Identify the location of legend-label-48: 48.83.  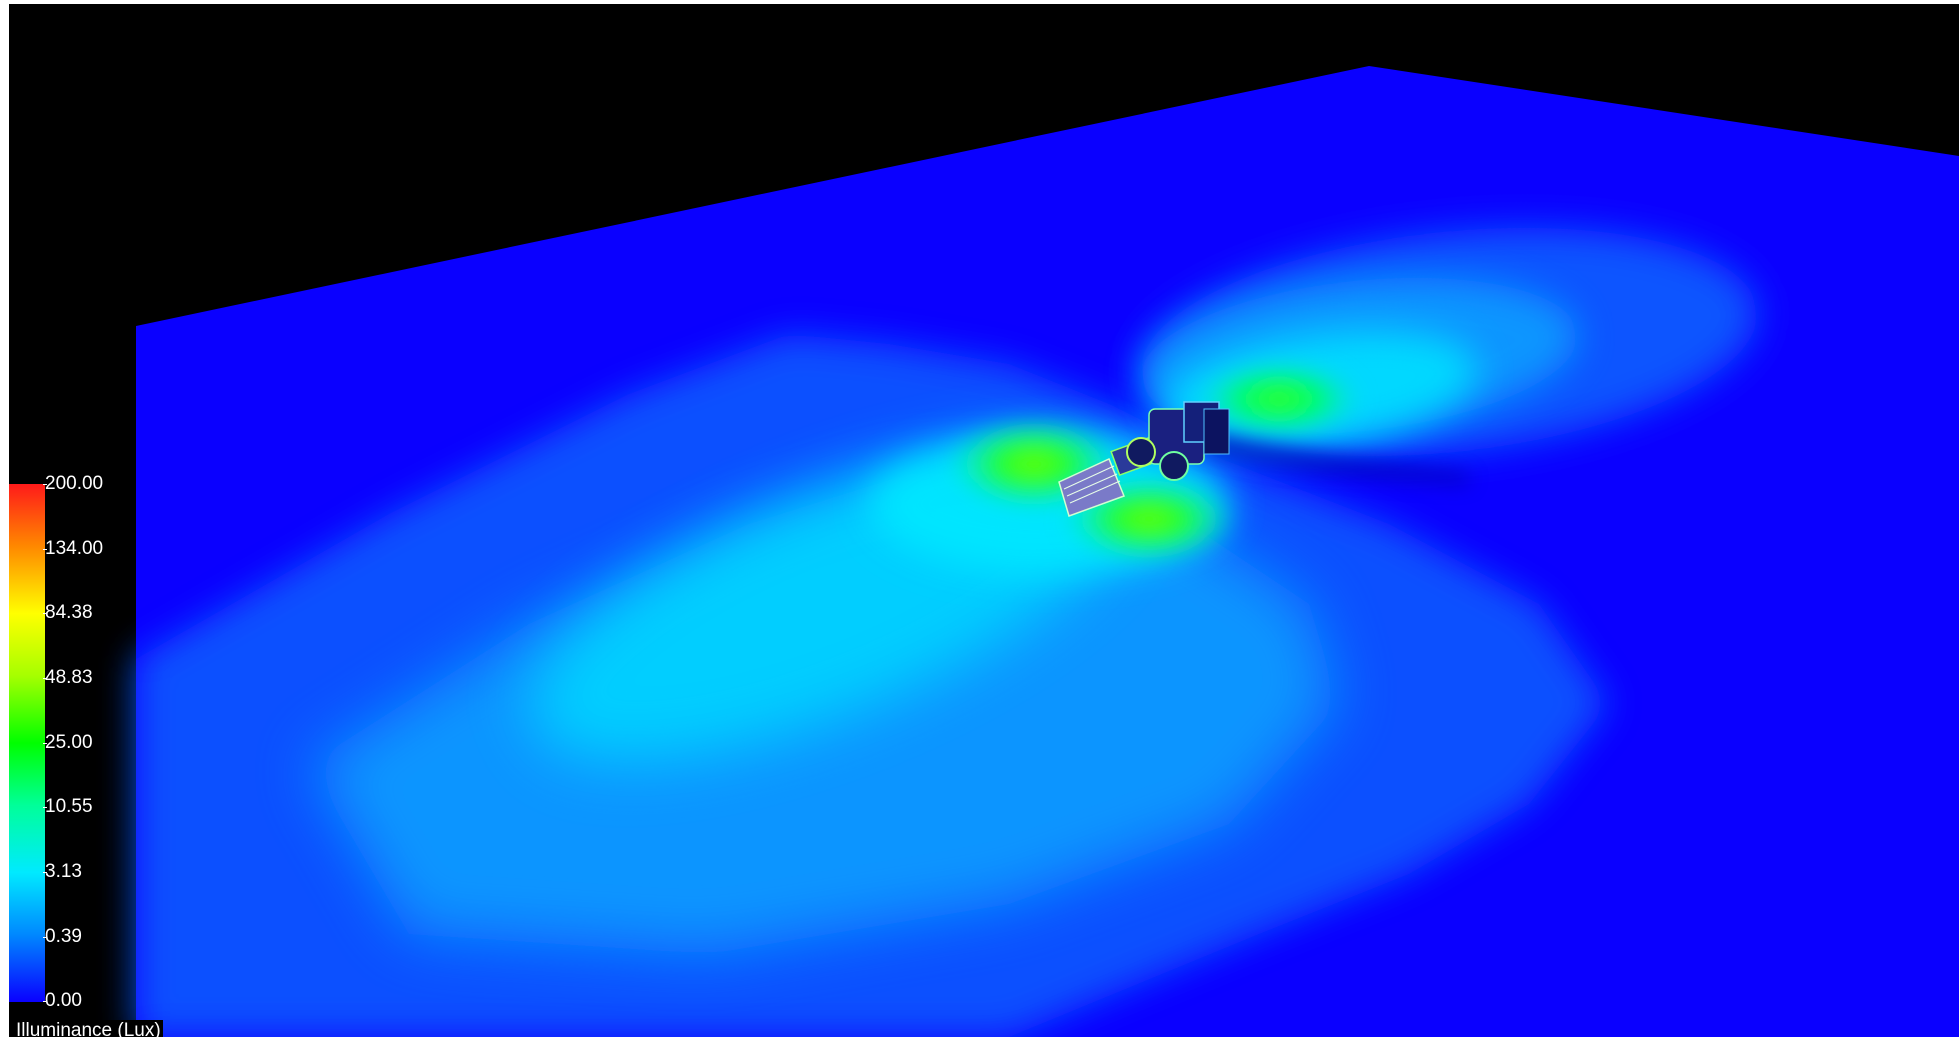
(69, 677).